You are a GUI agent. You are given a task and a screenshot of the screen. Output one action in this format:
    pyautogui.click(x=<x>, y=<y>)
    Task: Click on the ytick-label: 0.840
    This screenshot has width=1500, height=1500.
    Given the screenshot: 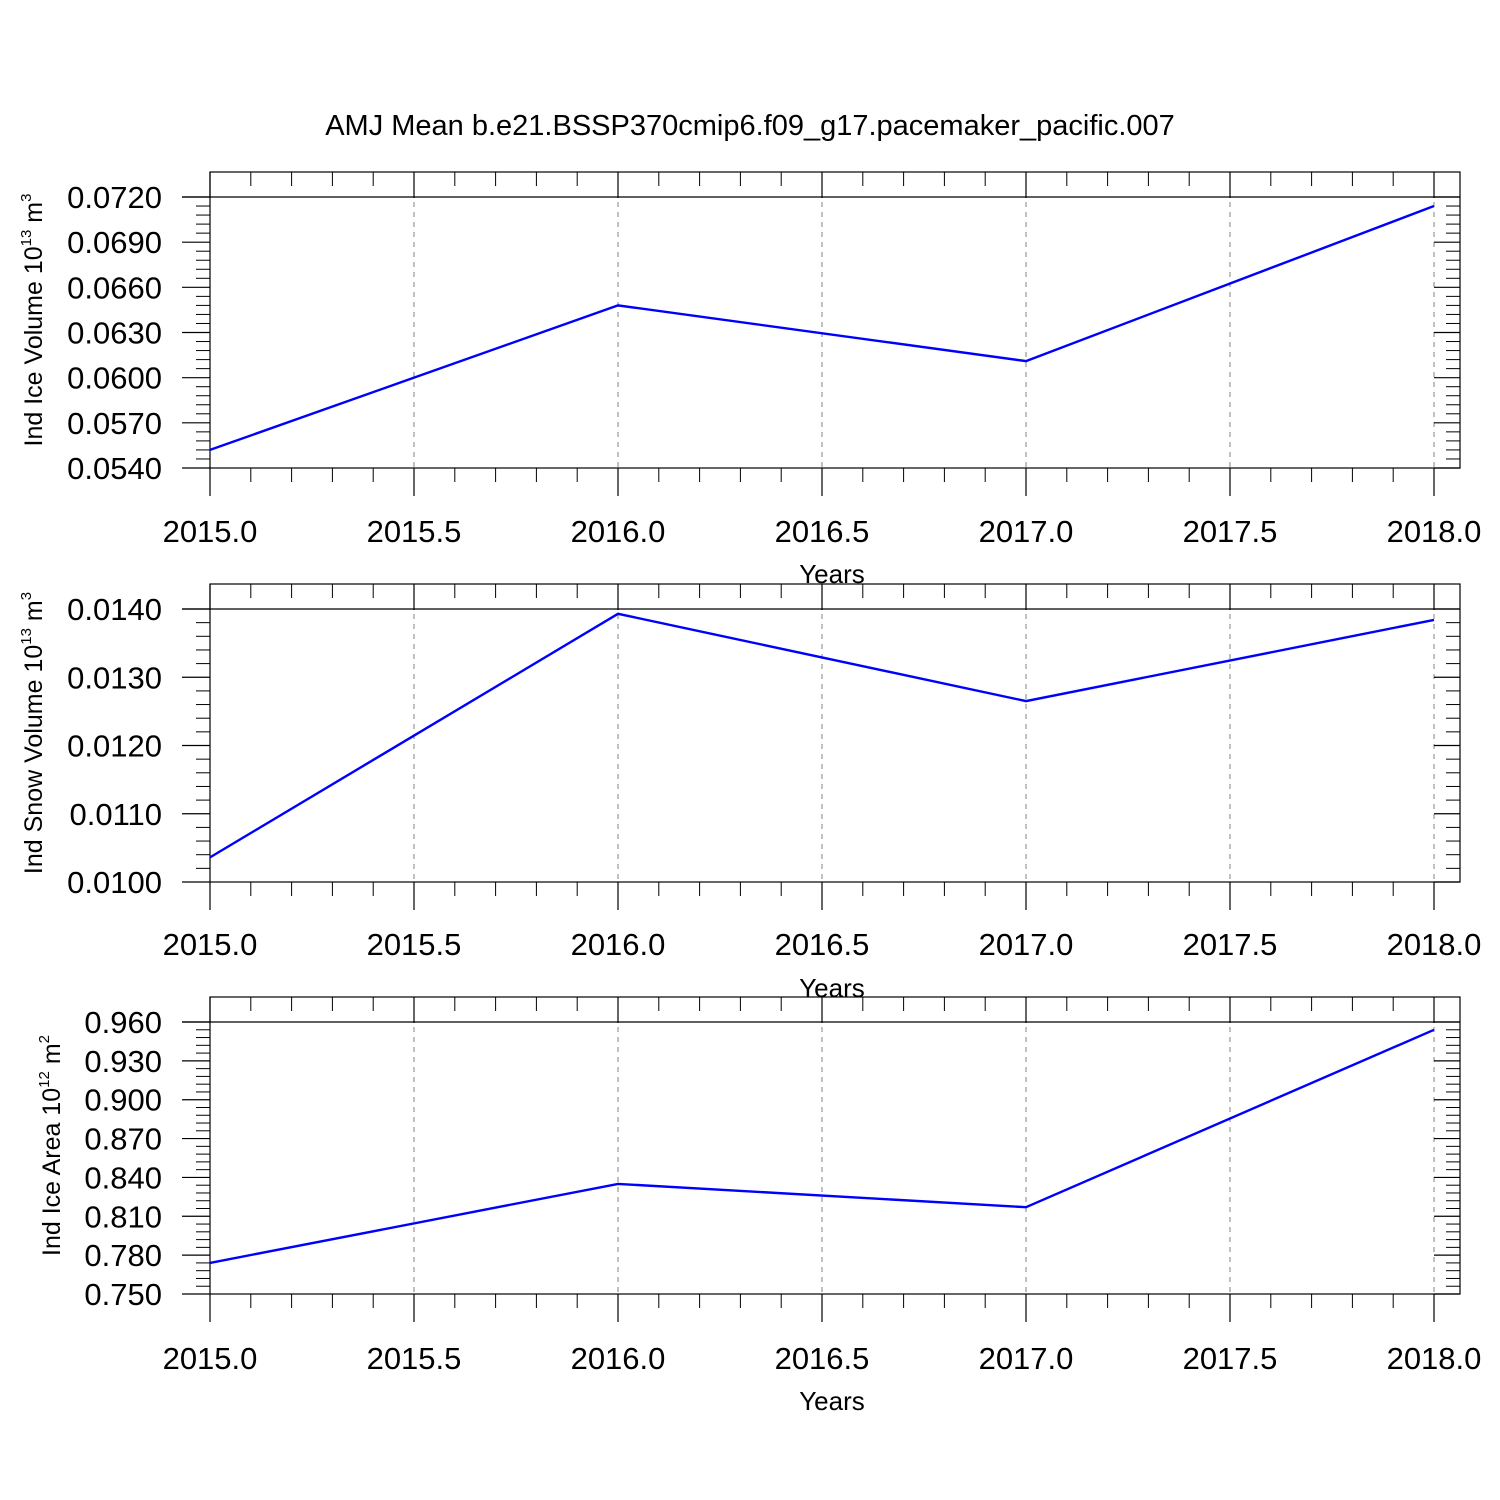 What is the action you would take?
    pyautogui.click(x=123, y=1177)
    